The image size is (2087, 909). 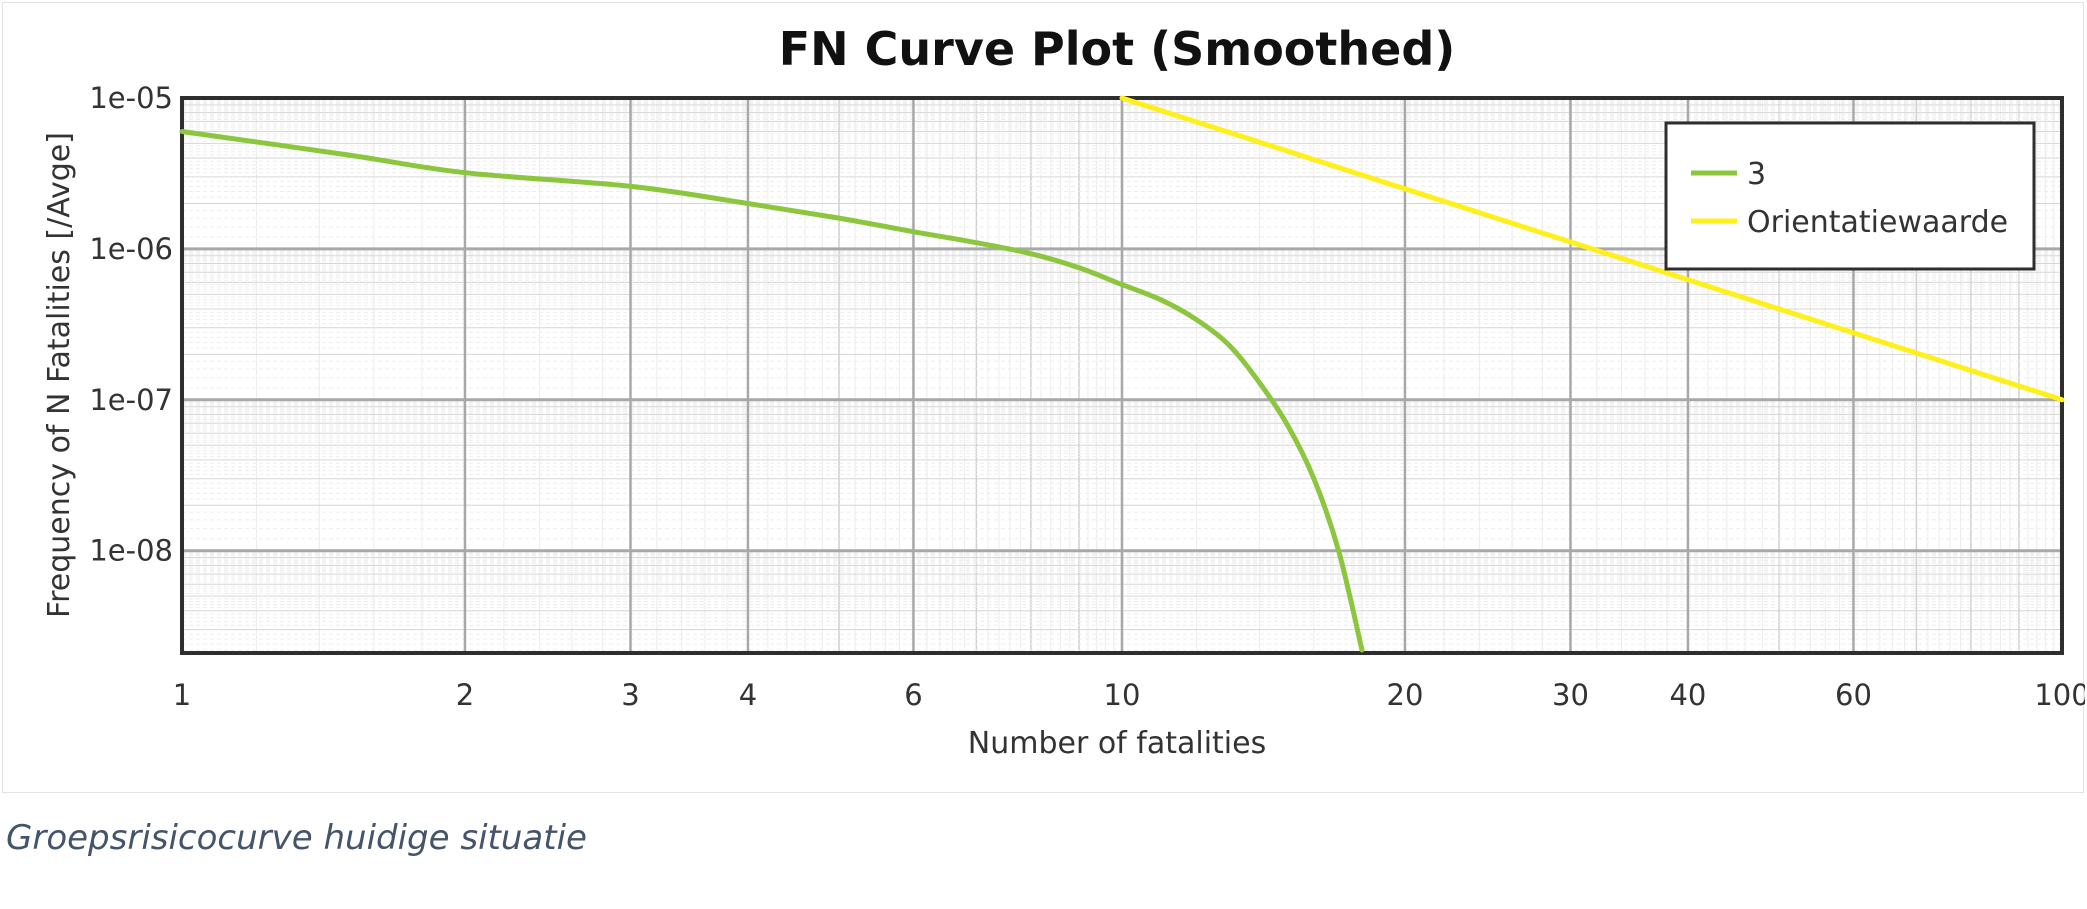 I want to click on x-tick-label: 4, so click(x=748, y=695).